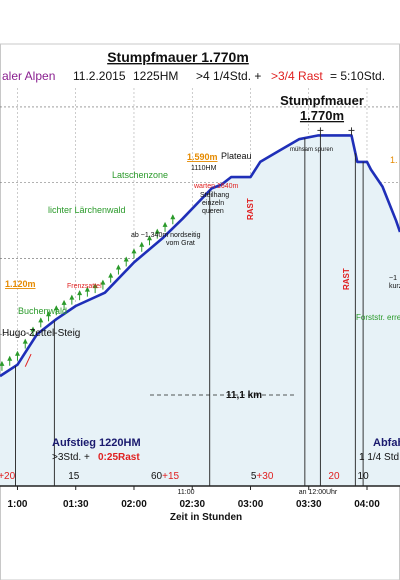 The image size is (400, 580). What do you see at coordinates (17, 504) in the screenshot?
I see `x-tick-label: 1:00` at bounding box center [17, 504].